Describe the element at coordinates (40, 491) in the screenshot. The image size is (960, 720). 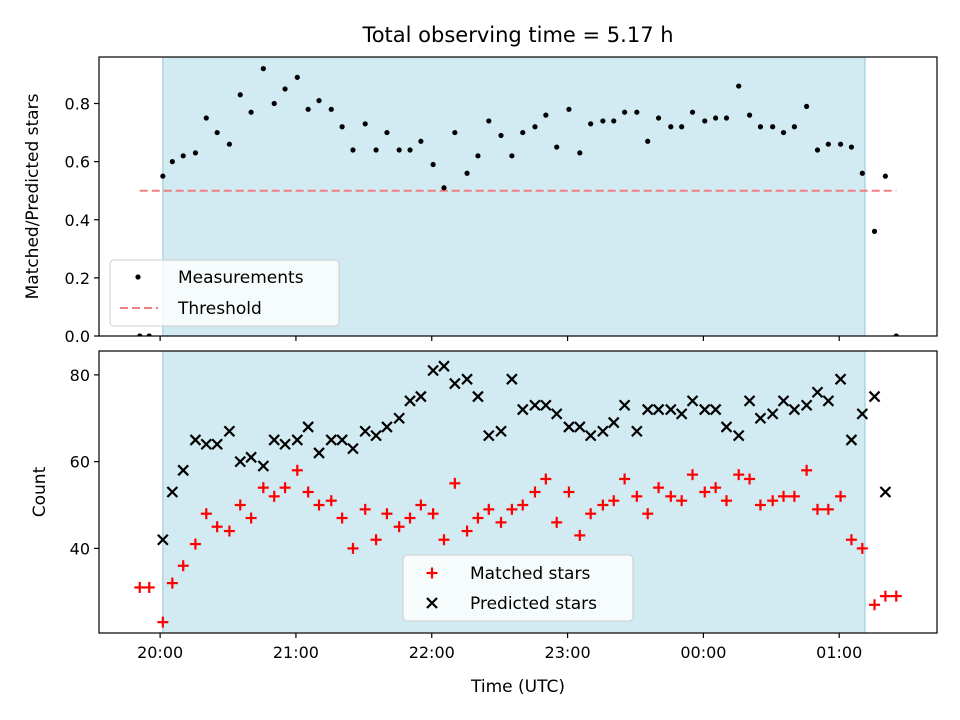
I see `count-y-axis-label: Count` at that location.